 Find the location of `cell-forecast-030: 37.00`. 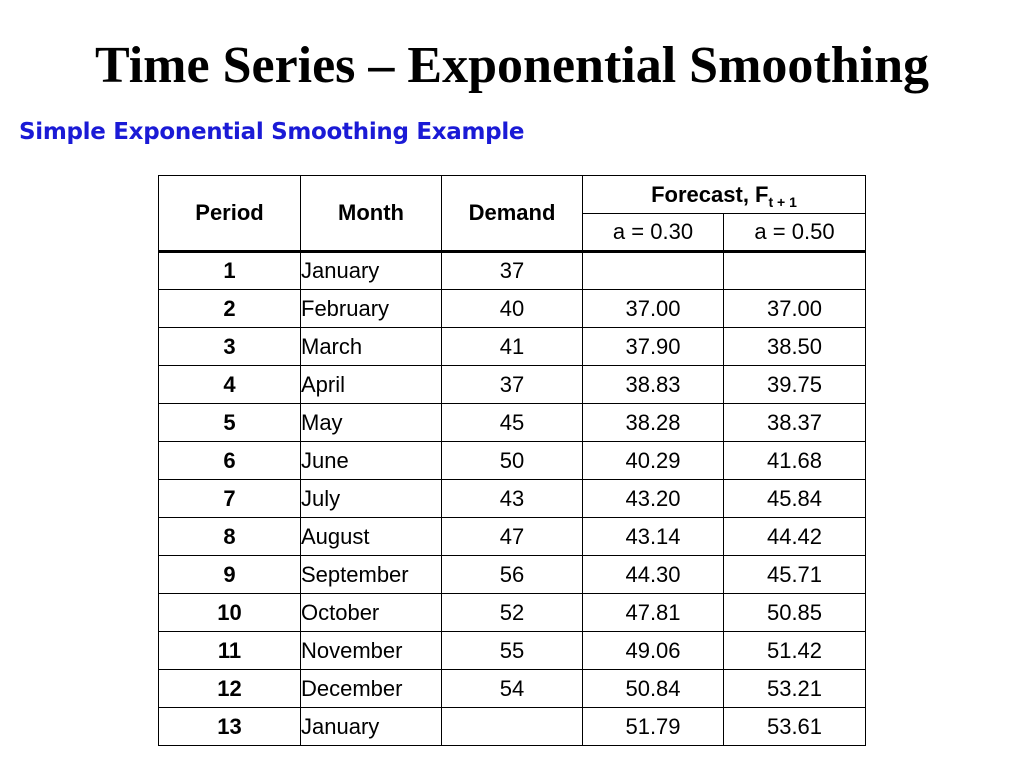

cell-forecast-030: 37.00 is located at coordinates (653, 308).